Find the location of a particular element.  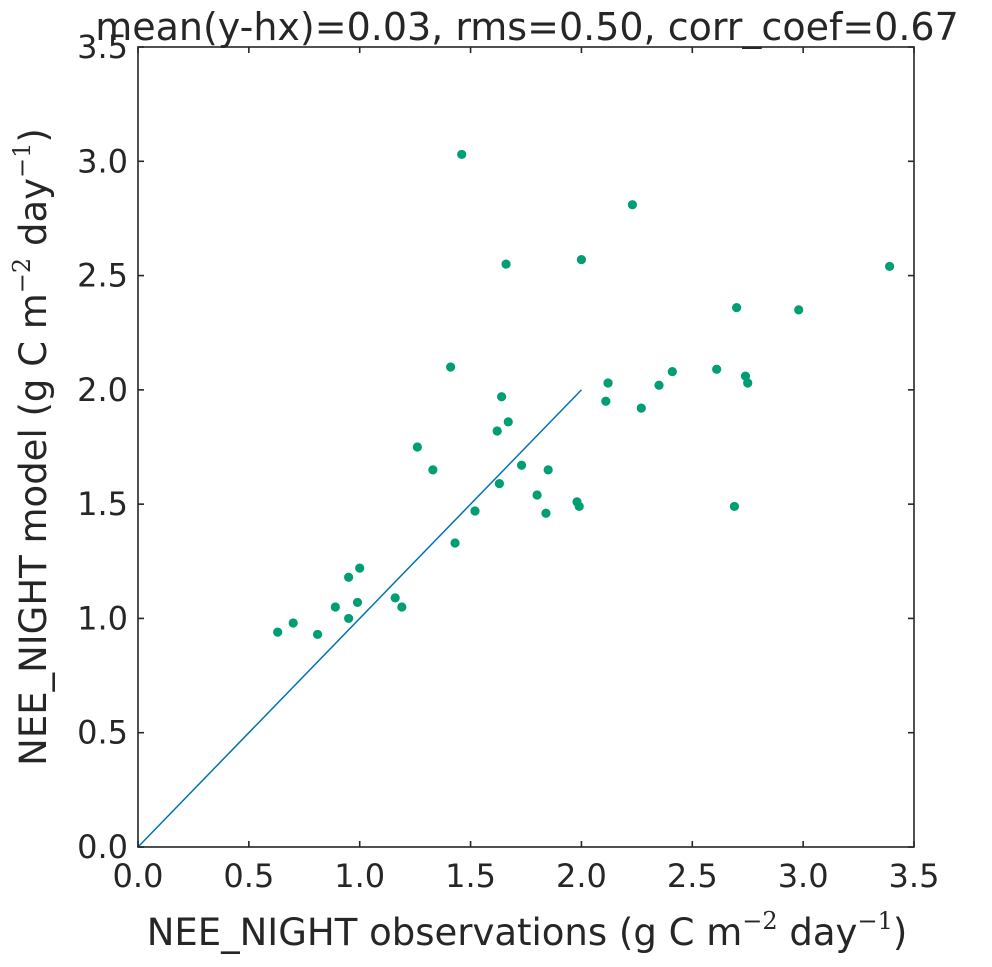

x-axis-label-mid: day is located at coordinates (818, 932).